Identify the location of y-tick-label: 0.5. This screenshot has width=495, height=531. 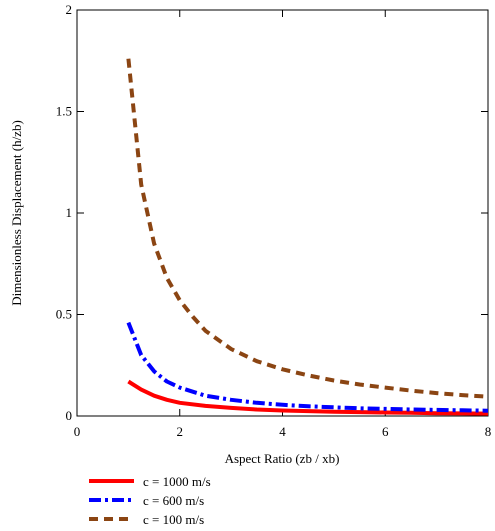
(64, 314).